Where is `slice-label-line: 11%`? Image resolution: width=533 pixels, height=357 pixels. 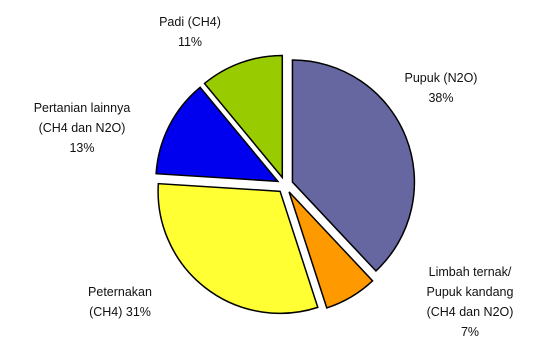
slice-label-line: 11% is located at coordinates (190, 42).